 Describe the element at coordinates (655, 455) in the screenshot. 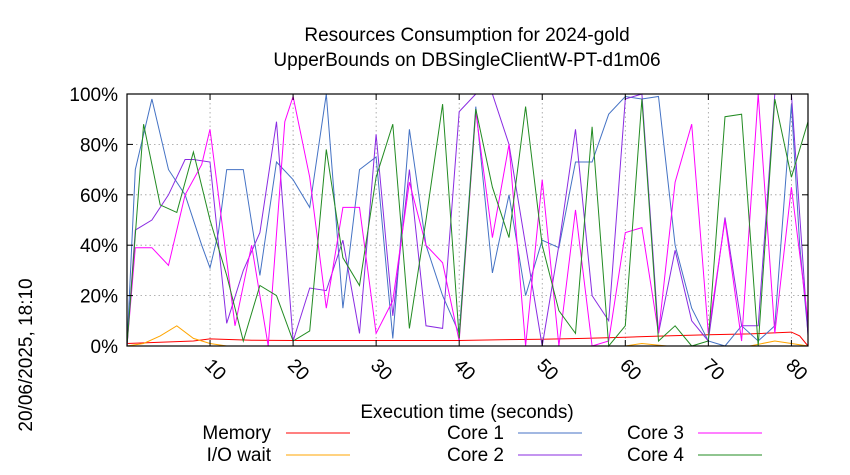

I see `legend-label: Core 4` at that location.